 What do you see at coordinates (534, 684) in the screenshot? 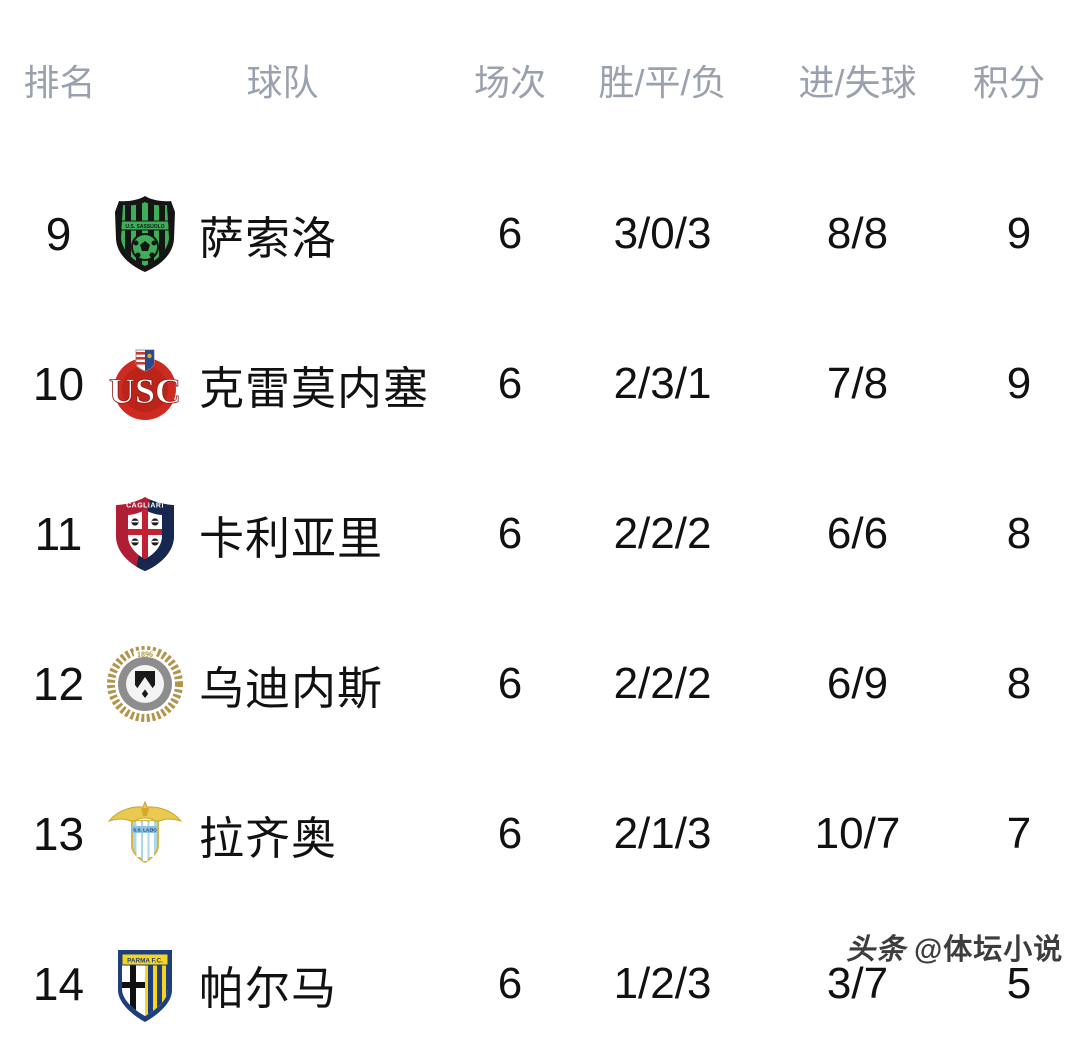
I see `table-row: 12 乌迪内斯 6 2/2/2 6/9 8` at bounding box center [534, 684].